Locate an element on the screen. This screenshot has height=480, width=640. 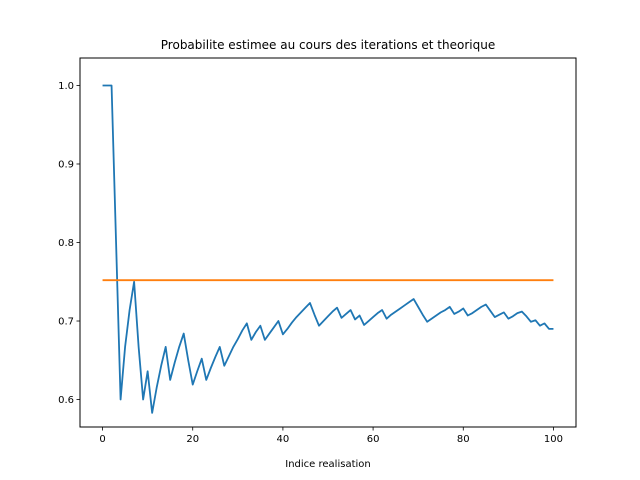
x-tick-label: 40 is located at coordinates (283, 439).